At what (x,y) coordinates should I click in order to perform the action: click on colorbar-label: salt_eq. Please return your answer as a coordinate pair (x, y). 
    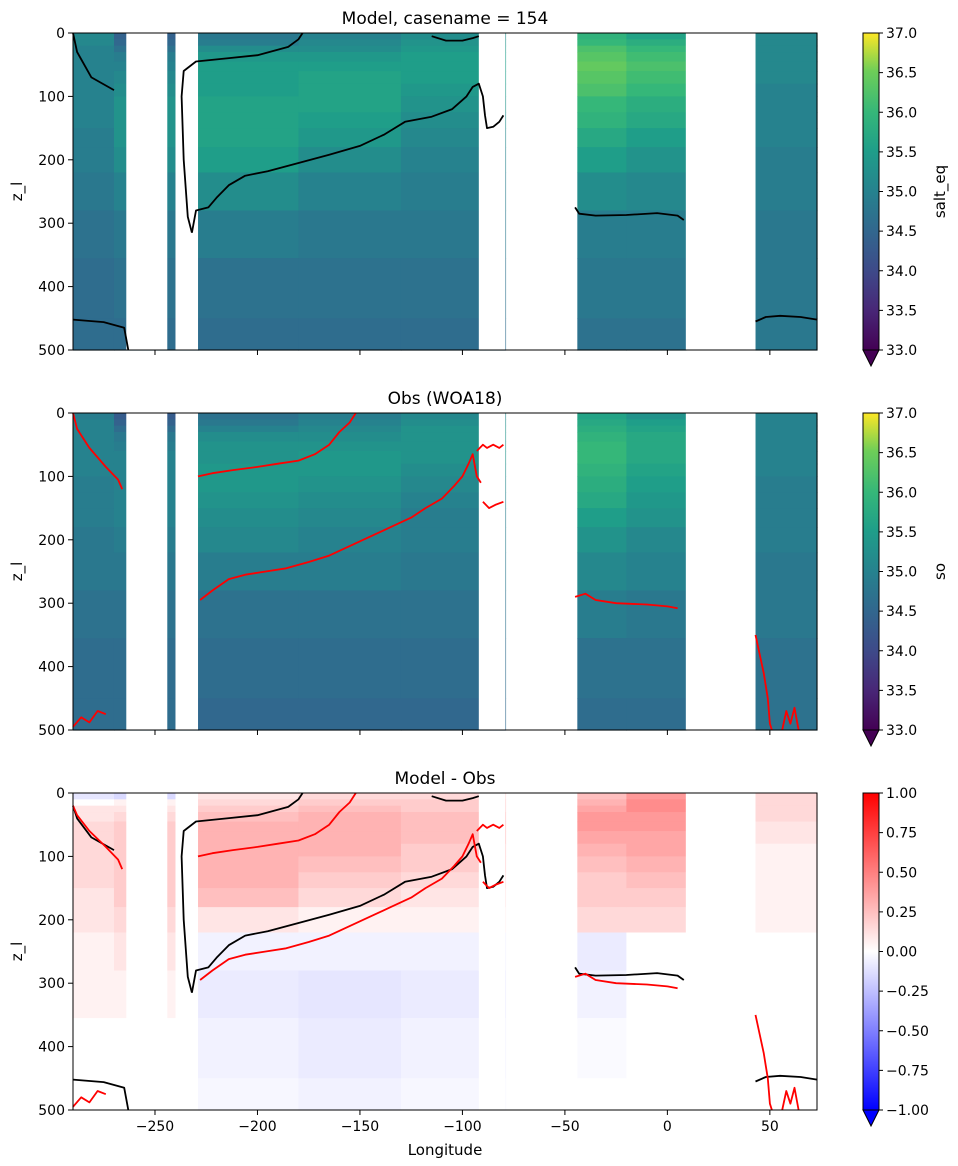
    Looking at the image, I should click on (940, 191).